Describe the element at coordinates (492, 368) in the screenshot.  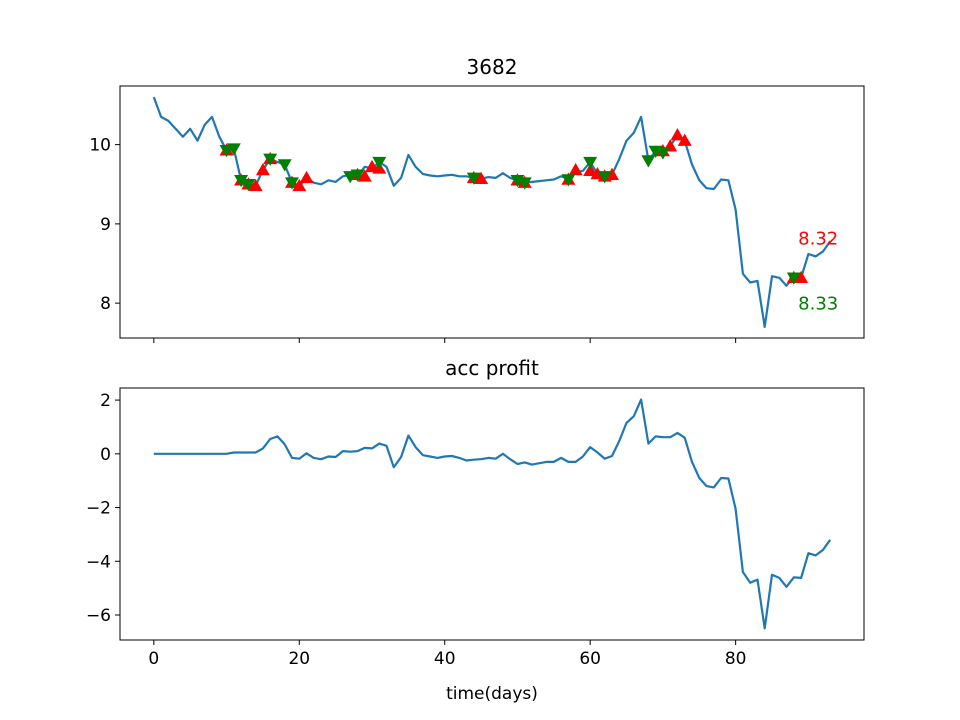
I see `profit-chart-title: acc profit` at that location.